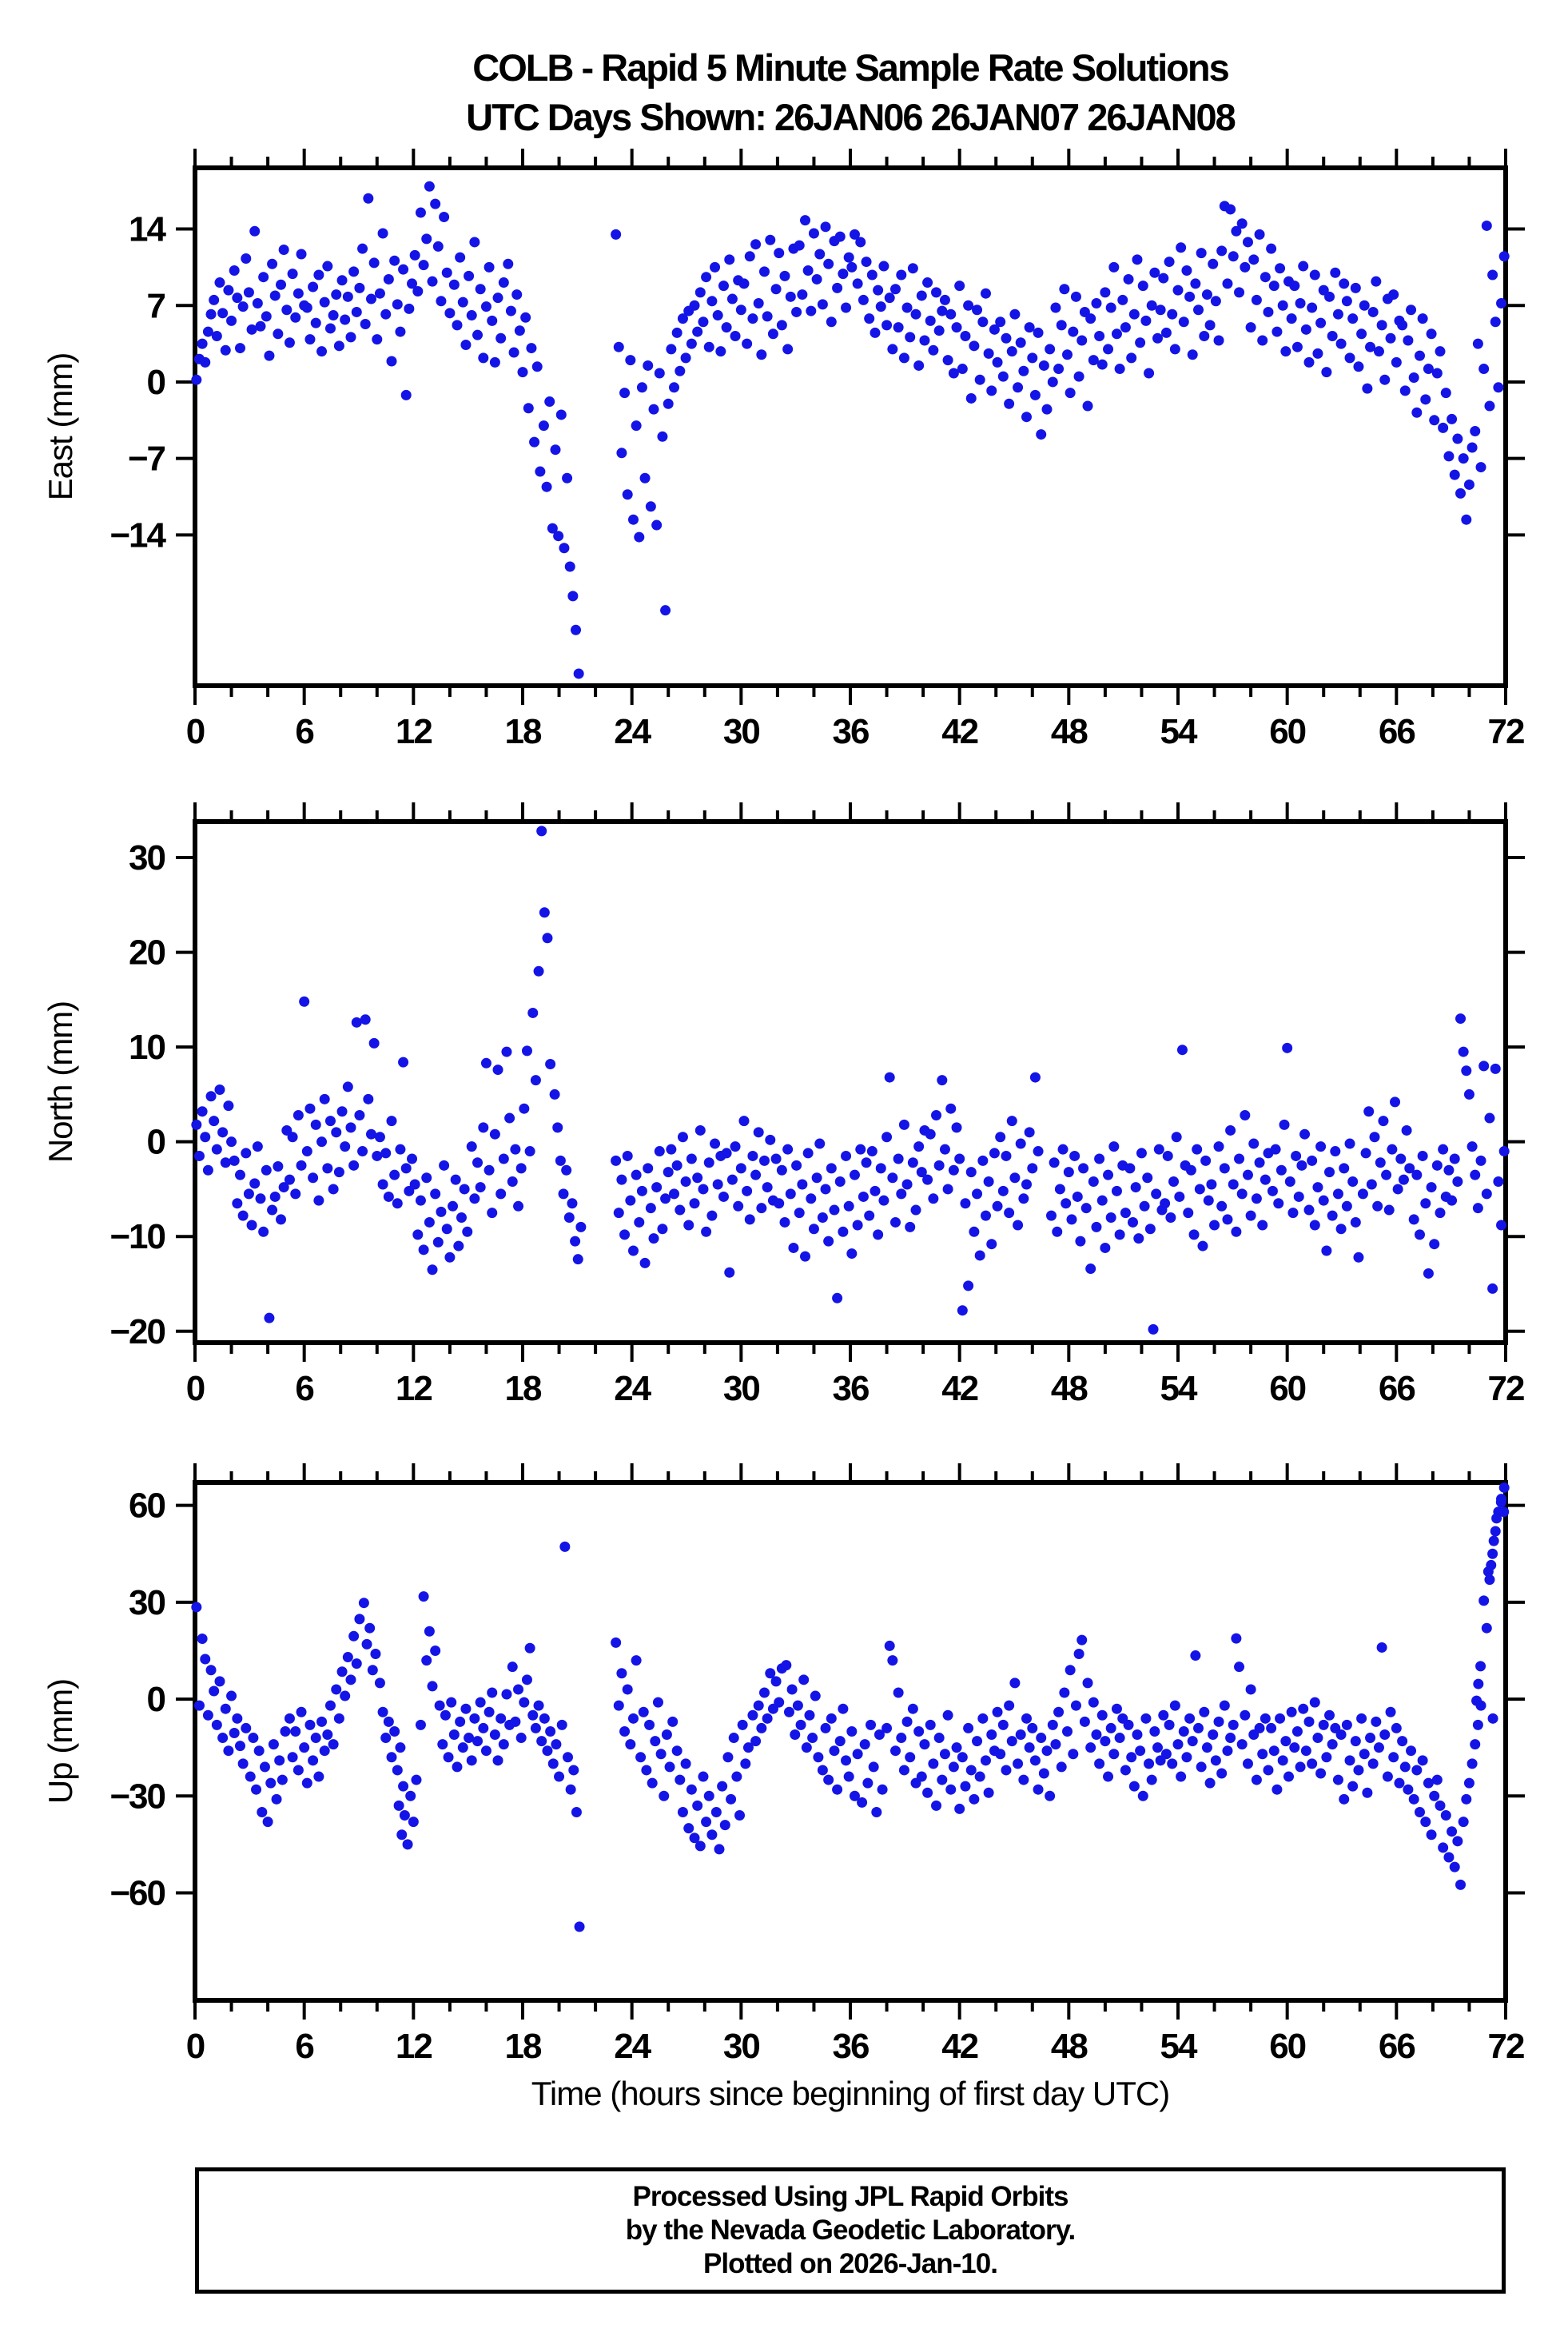  Describe the element at coordinates (851, 117) in the screenshot. I see `chart-title-line2: UTC Days Shown: 26JAN06 26JAN07 26JAN08` at that location.